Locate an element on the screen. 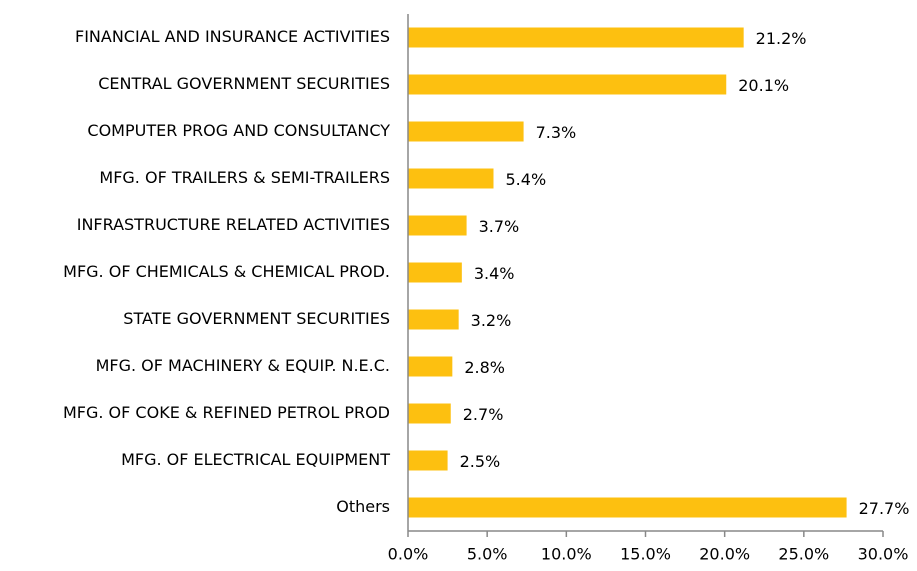 The image size is (917, 571). category-label: MFG. OF ELECTRICAL EQUIPMENT is located at coordinates (255, 459).